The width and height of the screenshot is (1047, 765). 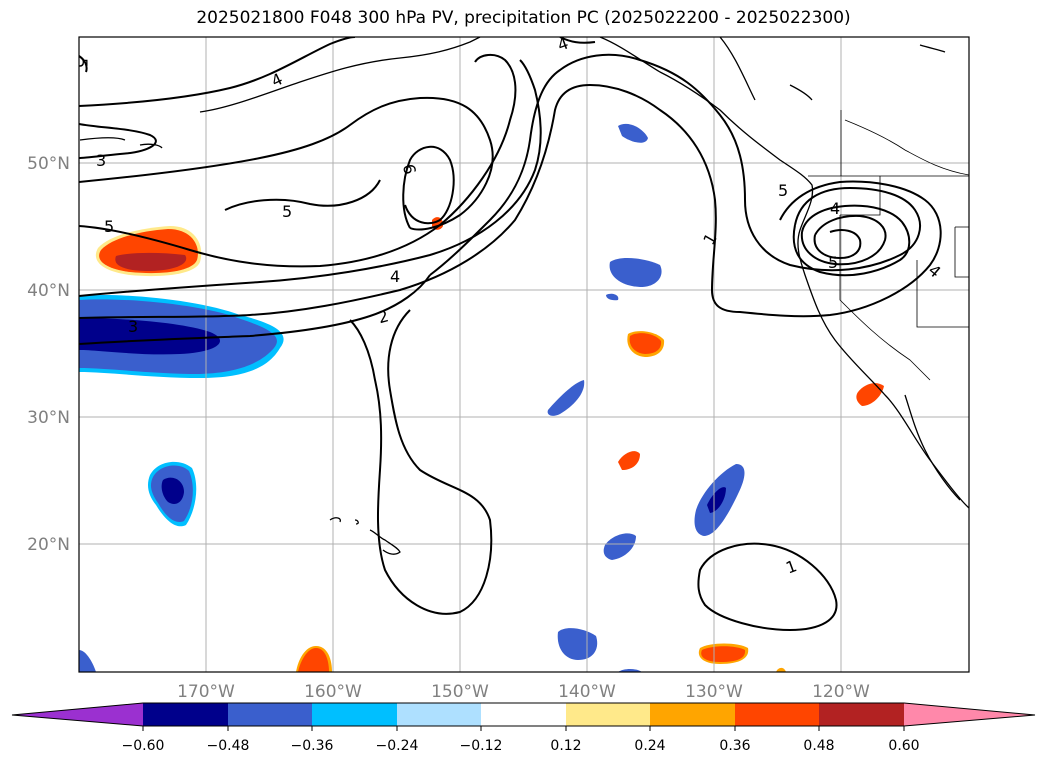 What do you see at coordinates (48, 354) in the screenshot?
I see `latitude-labels: 50°N 40°N 30°N 20°N` at bounding box center [48, 354].